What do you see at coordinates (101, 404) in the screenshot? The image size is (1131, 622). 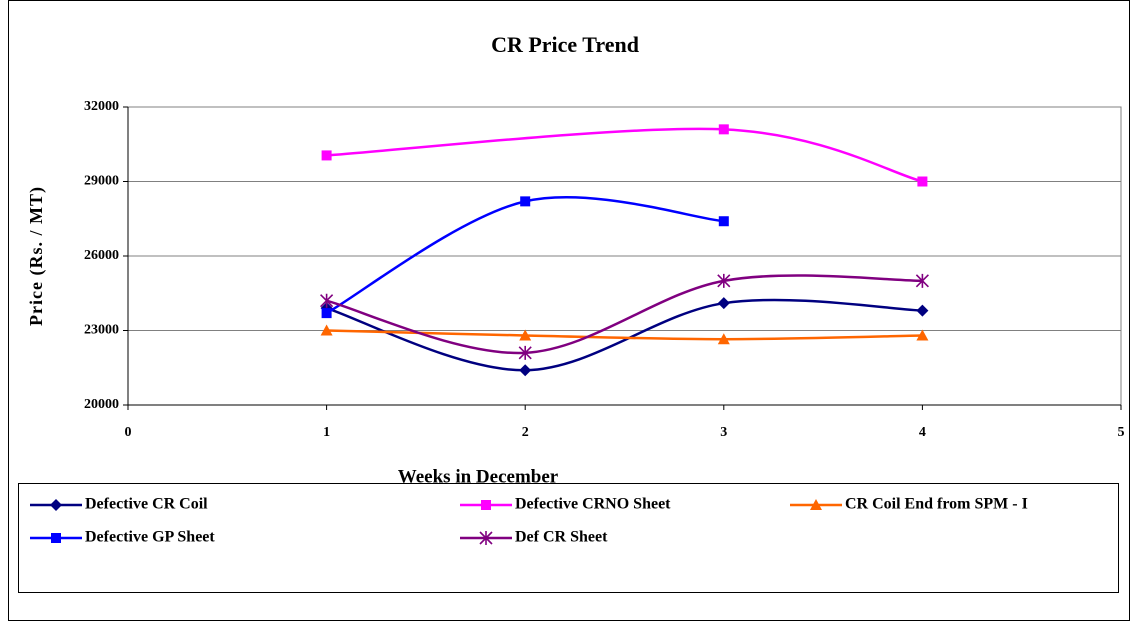 I see `y-tick-label: 20000` at bounding box center [101, 404].